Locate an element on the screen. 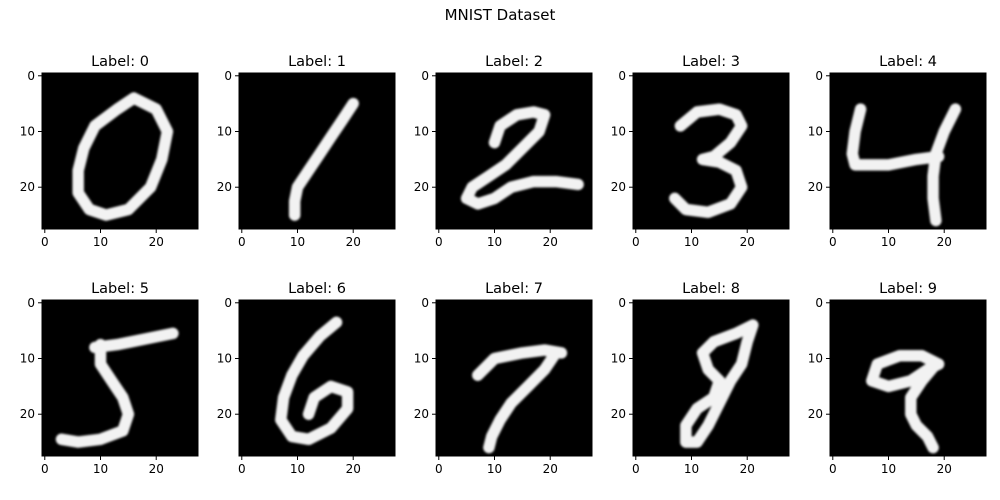 This screenshot has width=1000, height=500. panel-title: Label: 9 is located at coordinates (908, 289).